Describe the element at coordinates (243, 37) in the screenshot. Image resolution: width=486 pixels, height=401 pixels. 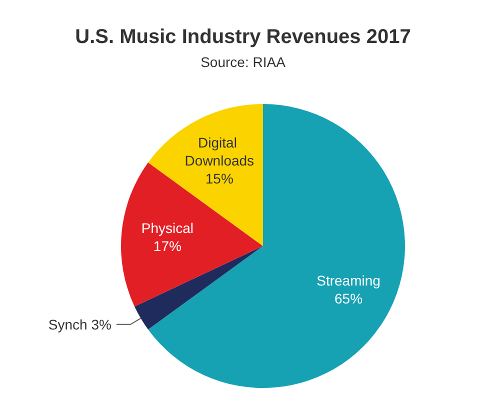
I see `chart-title: U.S. Music Industry Revenues 2017` at that location.